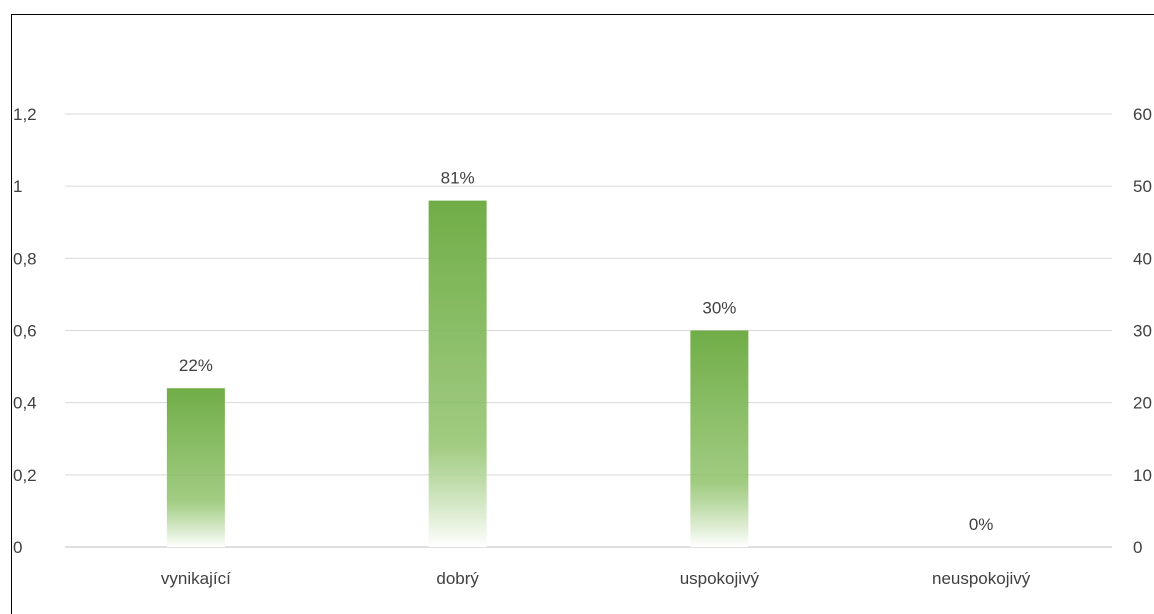  I want to click on y2-tick-label: 0, so click(1137, 547).